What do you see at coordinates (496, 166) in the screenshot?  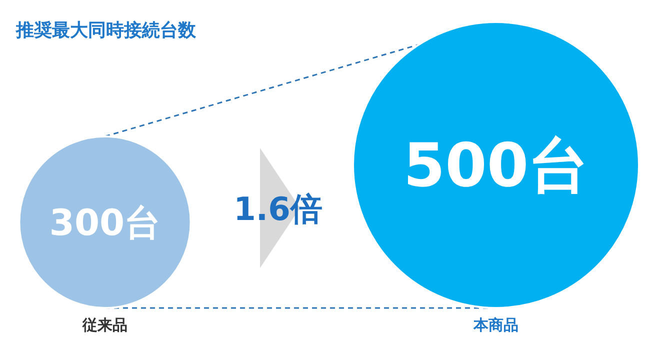 I see `data-label: 500台` at bounding box center [496, 166].